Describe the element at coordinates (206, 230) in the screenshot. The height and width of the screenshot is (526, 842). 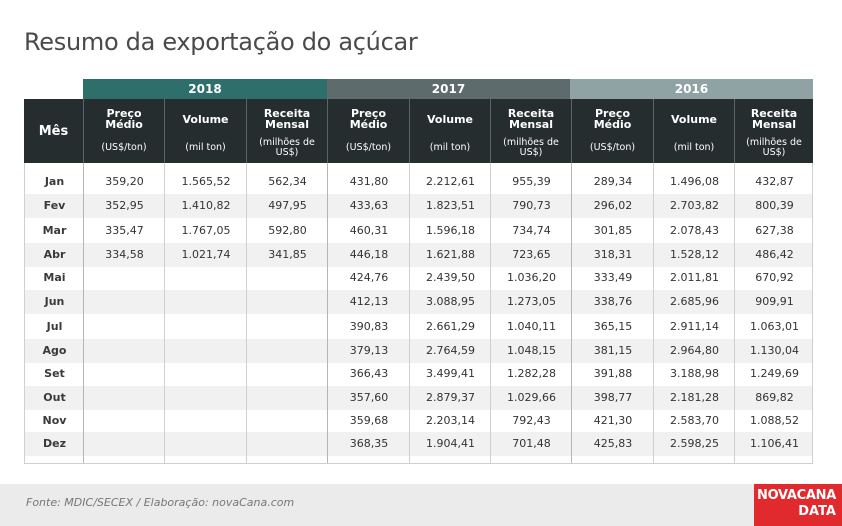
I see `value-cell: 1.767,05` at that location.